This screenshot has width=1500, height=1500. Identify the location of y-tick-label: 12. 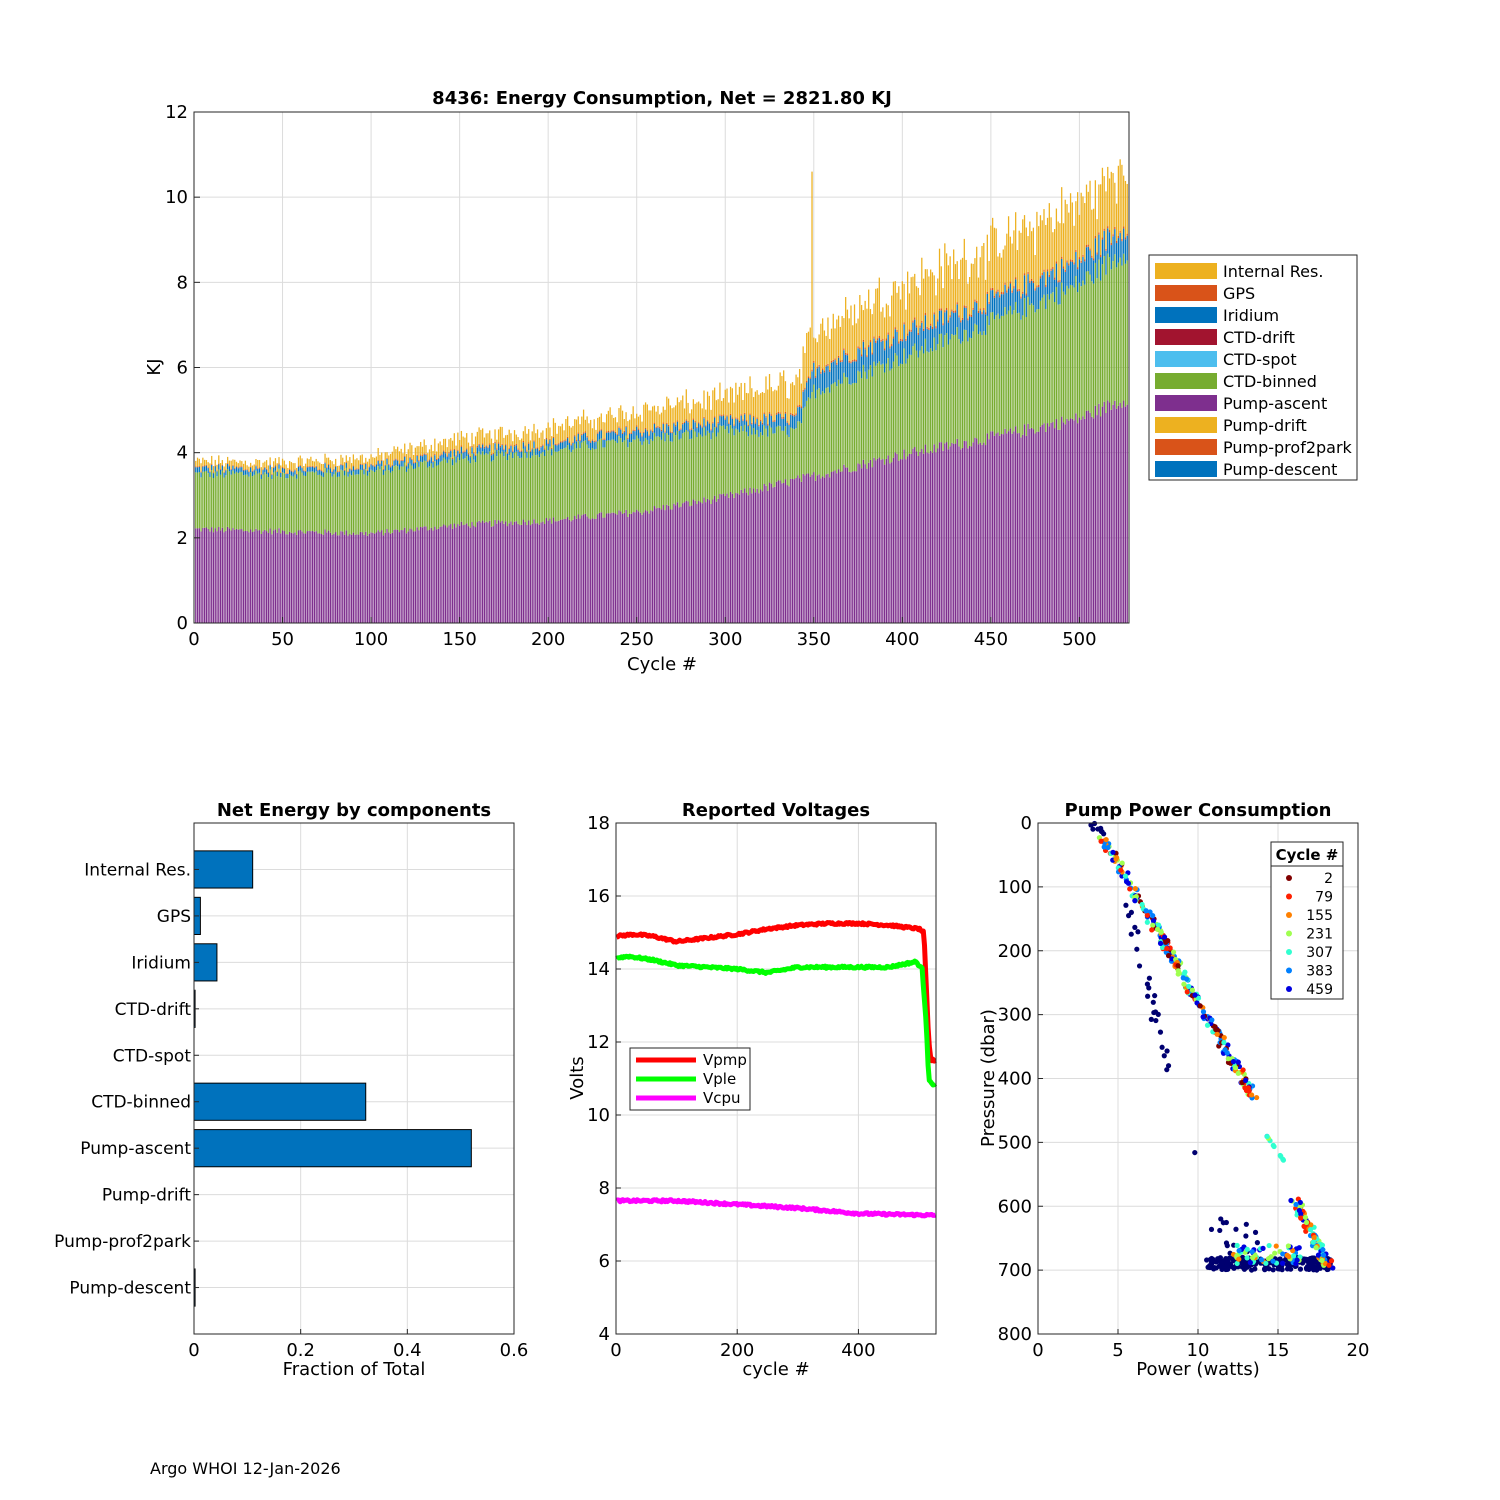
(598, 1042).